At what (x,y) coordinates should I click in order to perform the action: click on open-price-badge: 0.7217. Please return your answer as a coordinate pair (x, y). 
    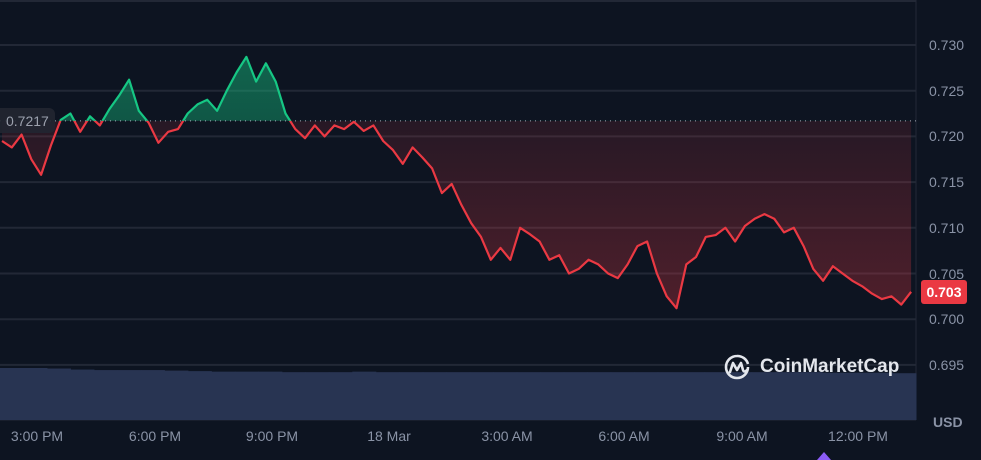
    Looking at the image, I should click on (27, 121).